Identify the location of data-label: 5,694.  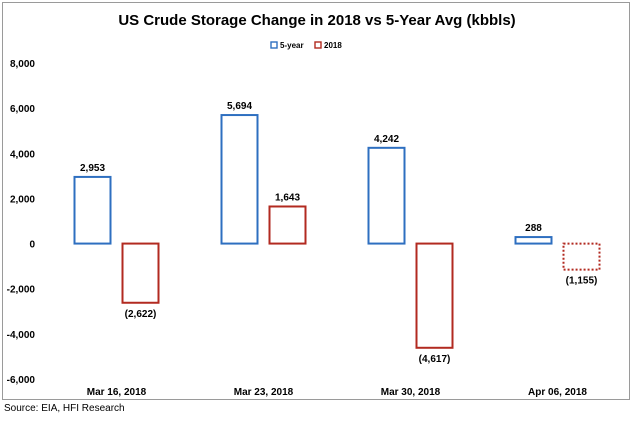
(239, 106).